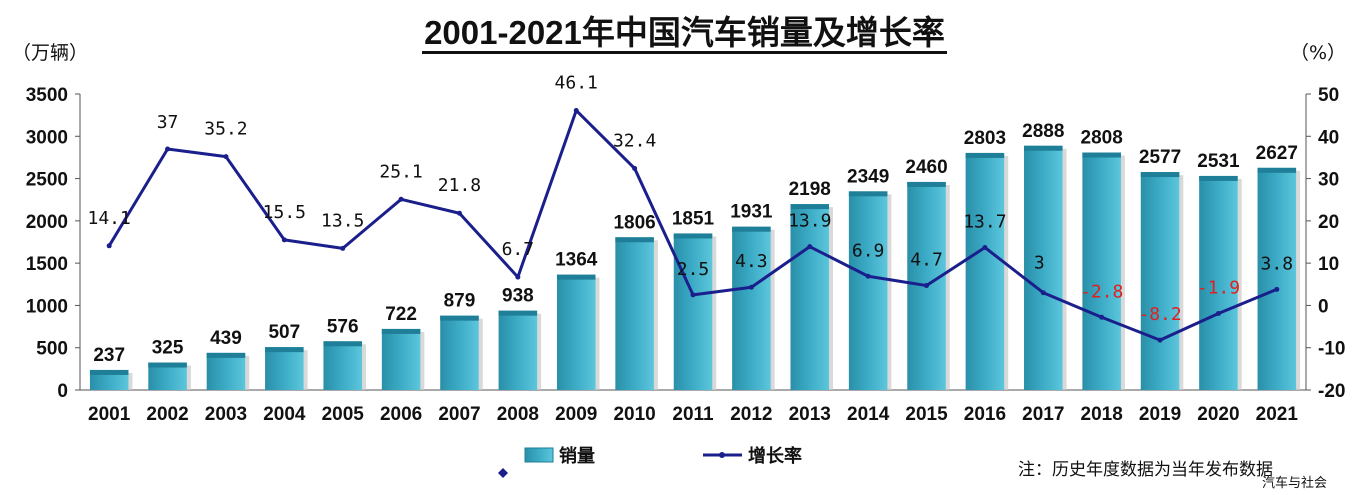  What do you see at coordinates (168, 122) in the screenshot?
I see `growth-rate-label: 37` at bounding box center [168, 122].